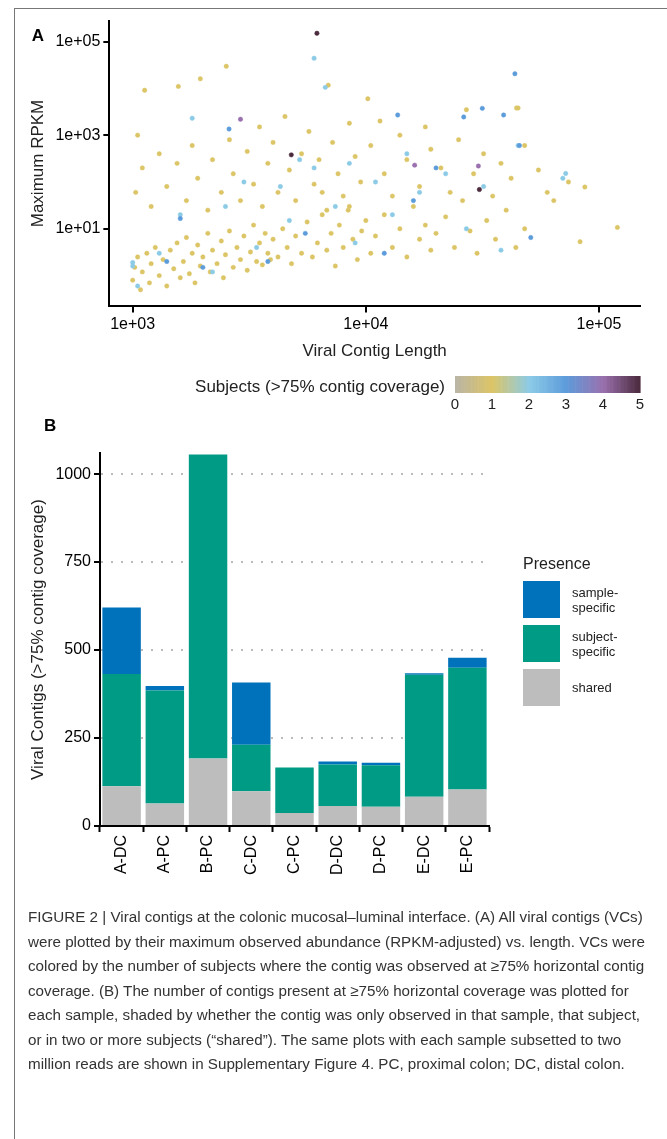 This screenshot has width=667, height=1139. I want to click on y-axis-title: Viral Contigs (>75% contig coverage), so click(37, 639).